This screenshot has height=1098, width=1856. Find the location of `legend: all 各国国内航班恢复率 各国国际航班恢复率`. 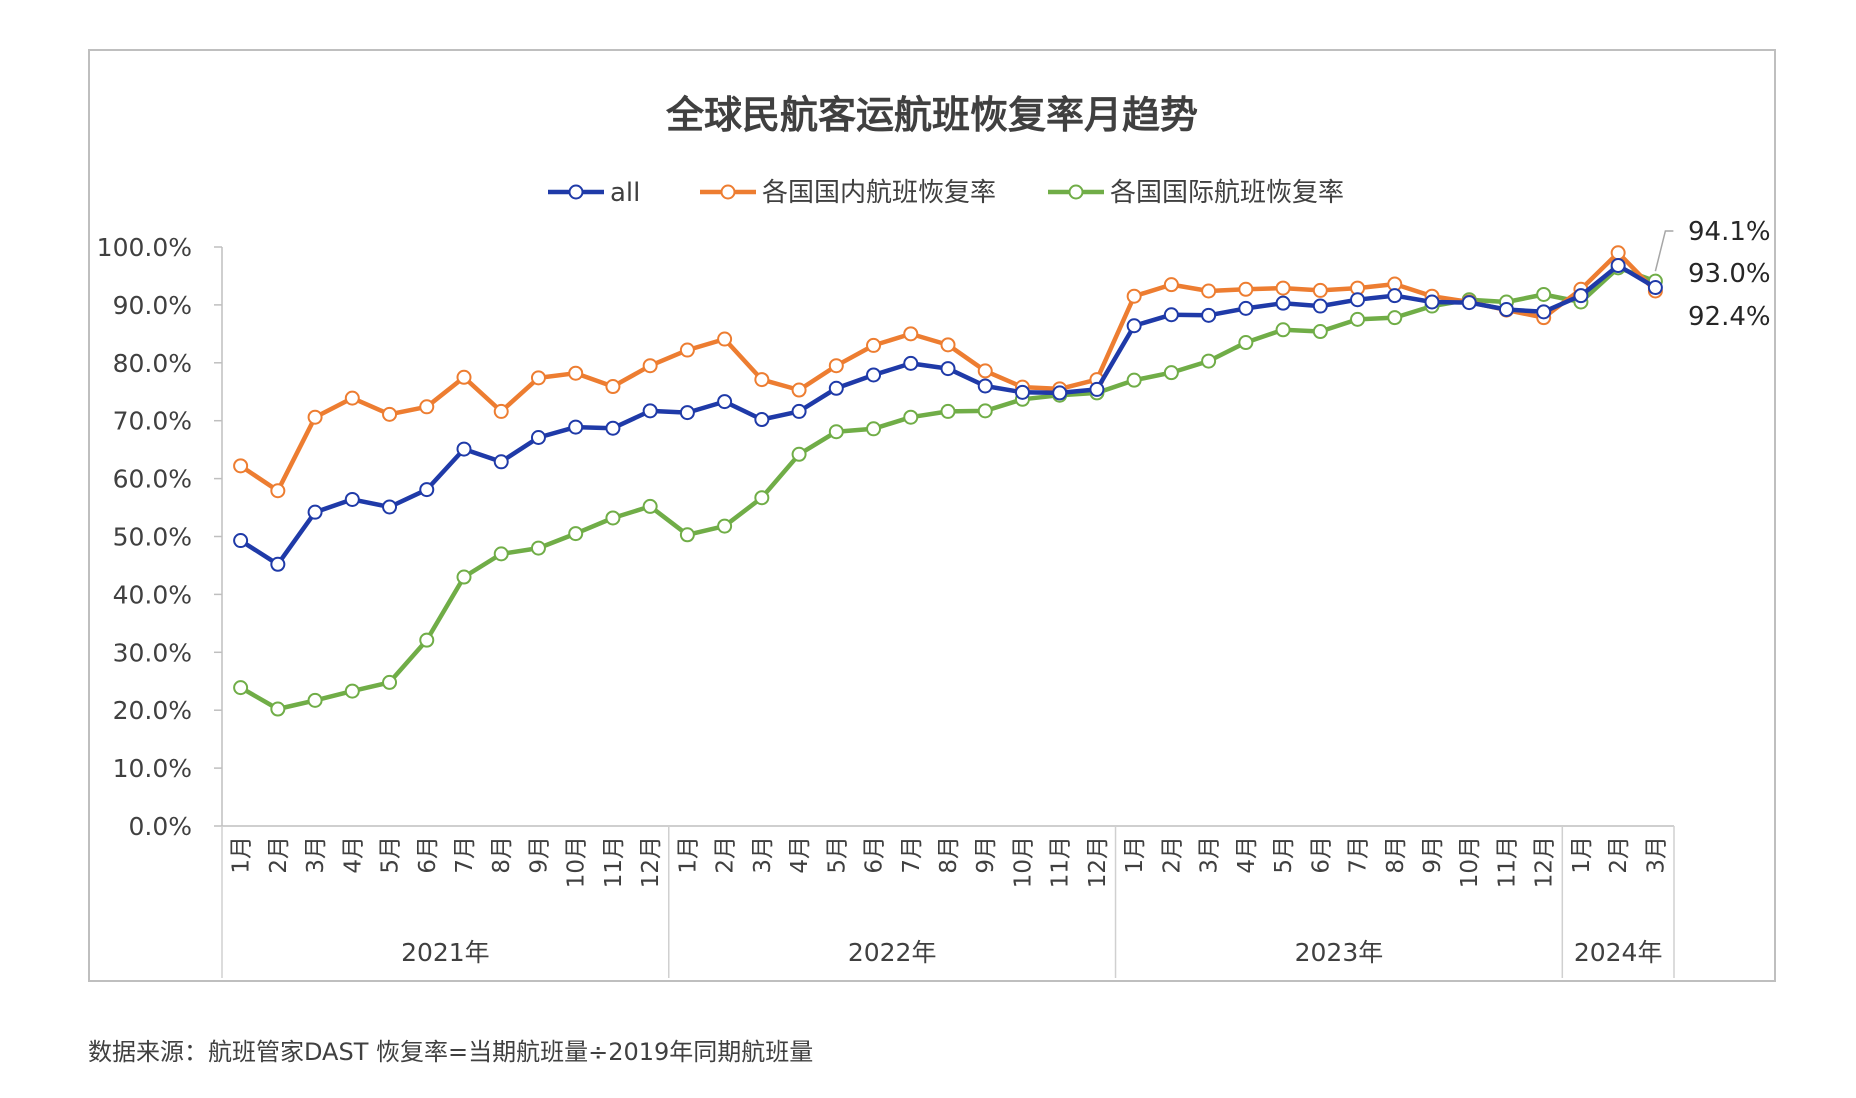

legend: all 各国国内航班恢复率 各国国际航班恢复率 is located at coordinates (946, 193).